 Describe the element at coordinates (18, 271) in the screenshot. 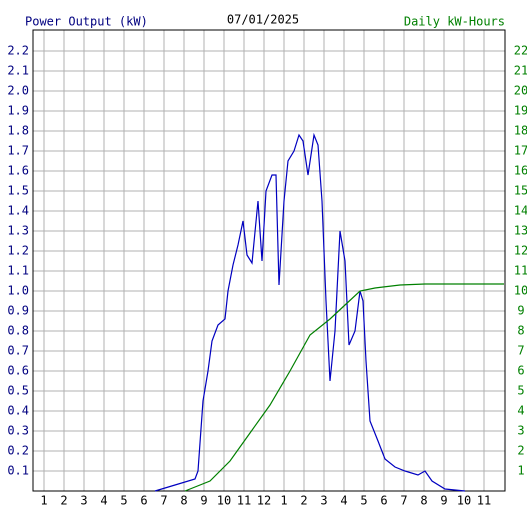

I see `y-tick-label: 1.1` at that location.